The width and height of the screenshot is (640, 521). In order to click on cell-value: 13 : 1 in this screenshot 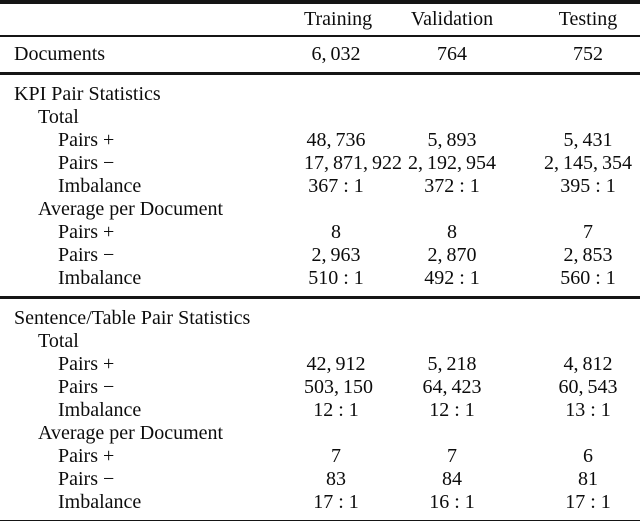, I will do `click(588, 410)`.